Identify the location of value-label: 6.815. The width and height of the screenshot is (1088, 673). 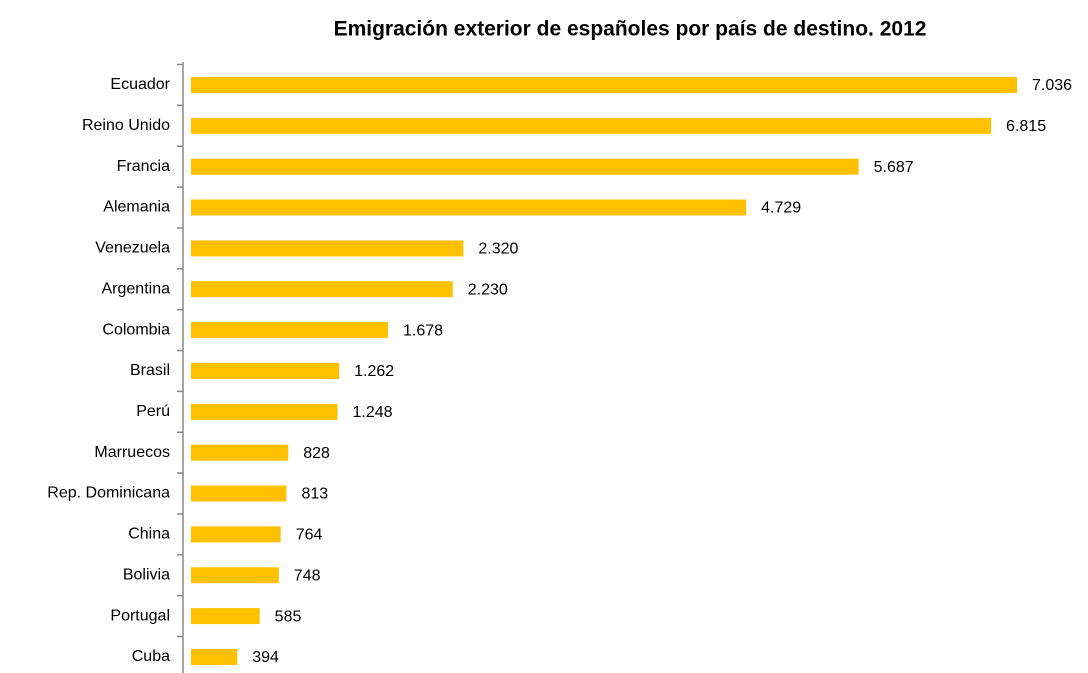
(1026, 126).